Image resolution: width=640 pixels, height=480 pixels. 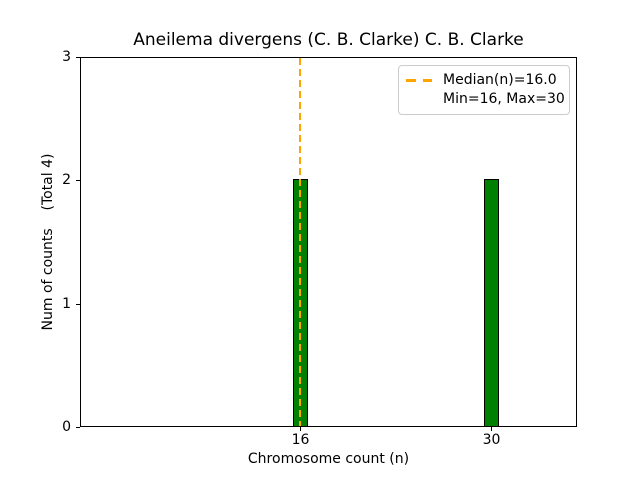 I want to click on legend: Median(n)=16.0 Min=16, Max=30, so click(x=484, y=90).